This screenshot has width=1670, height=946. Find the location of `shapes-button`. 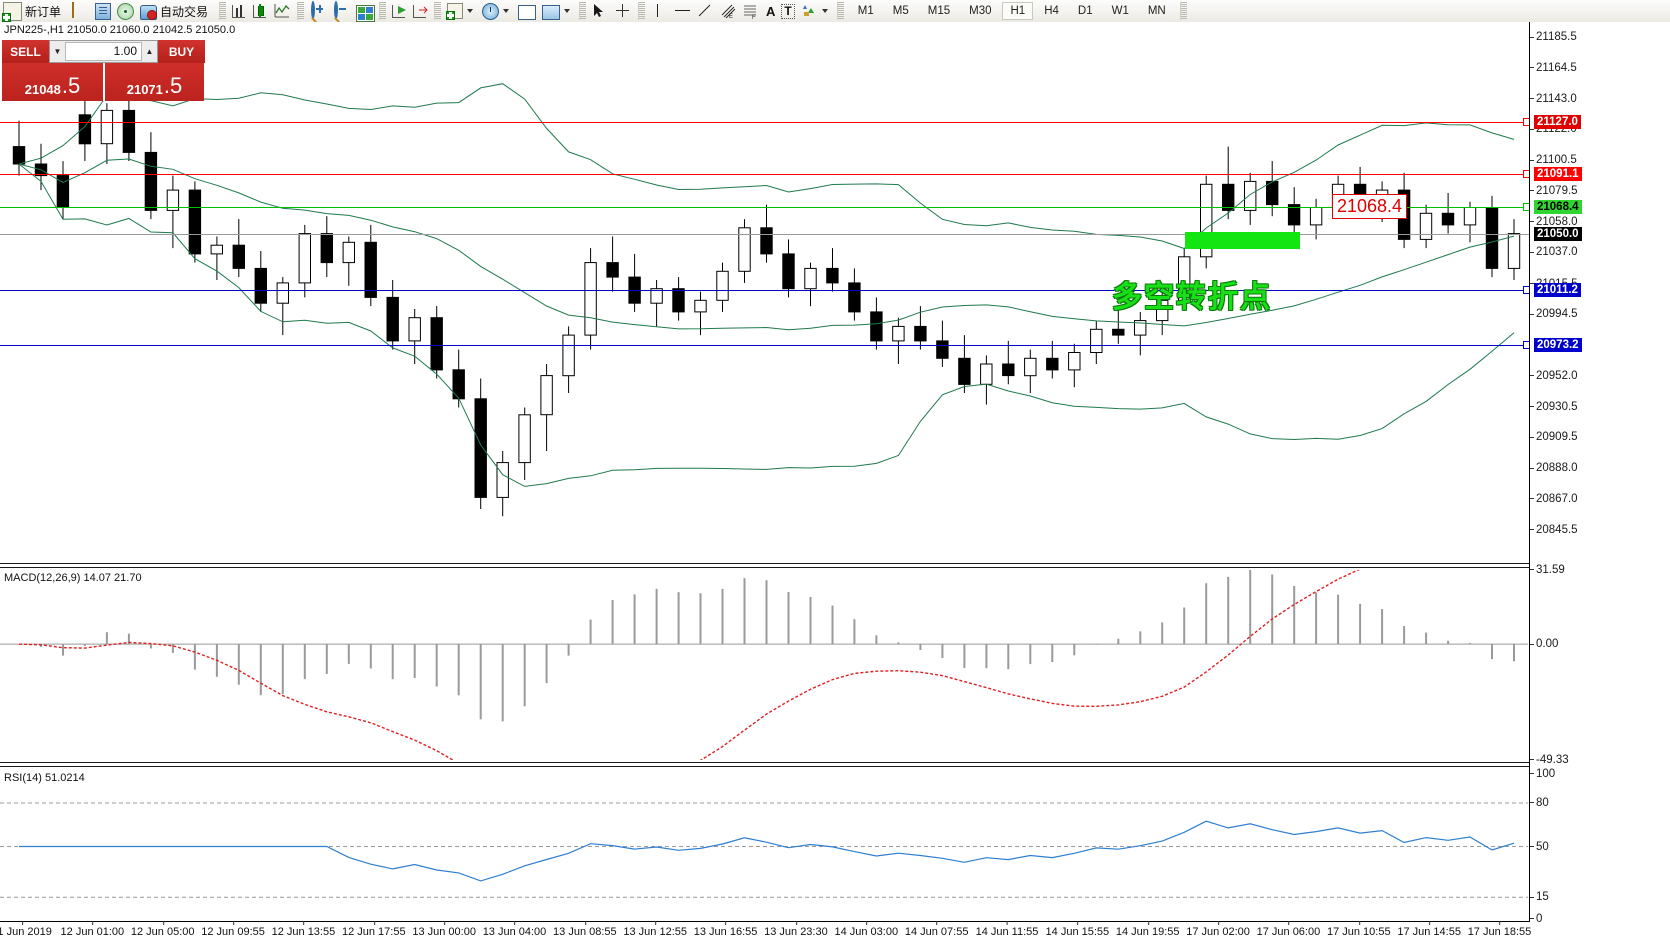

shapes-button is located at coordinates (816, 11).